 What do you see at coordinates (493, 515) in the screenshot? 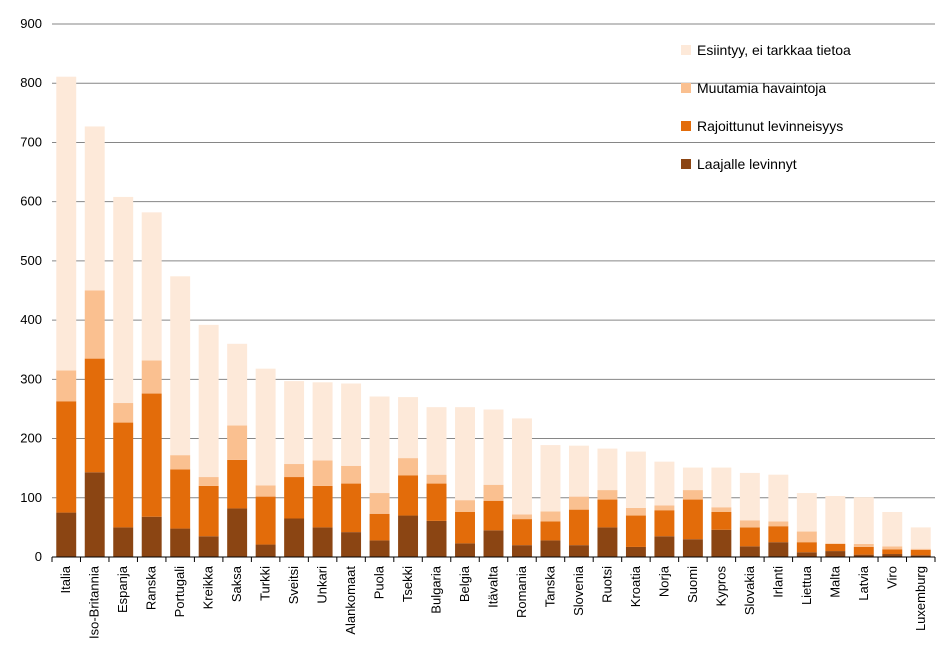
I see `bar-Itävalta-series-1` at bounding box center [493, 515].